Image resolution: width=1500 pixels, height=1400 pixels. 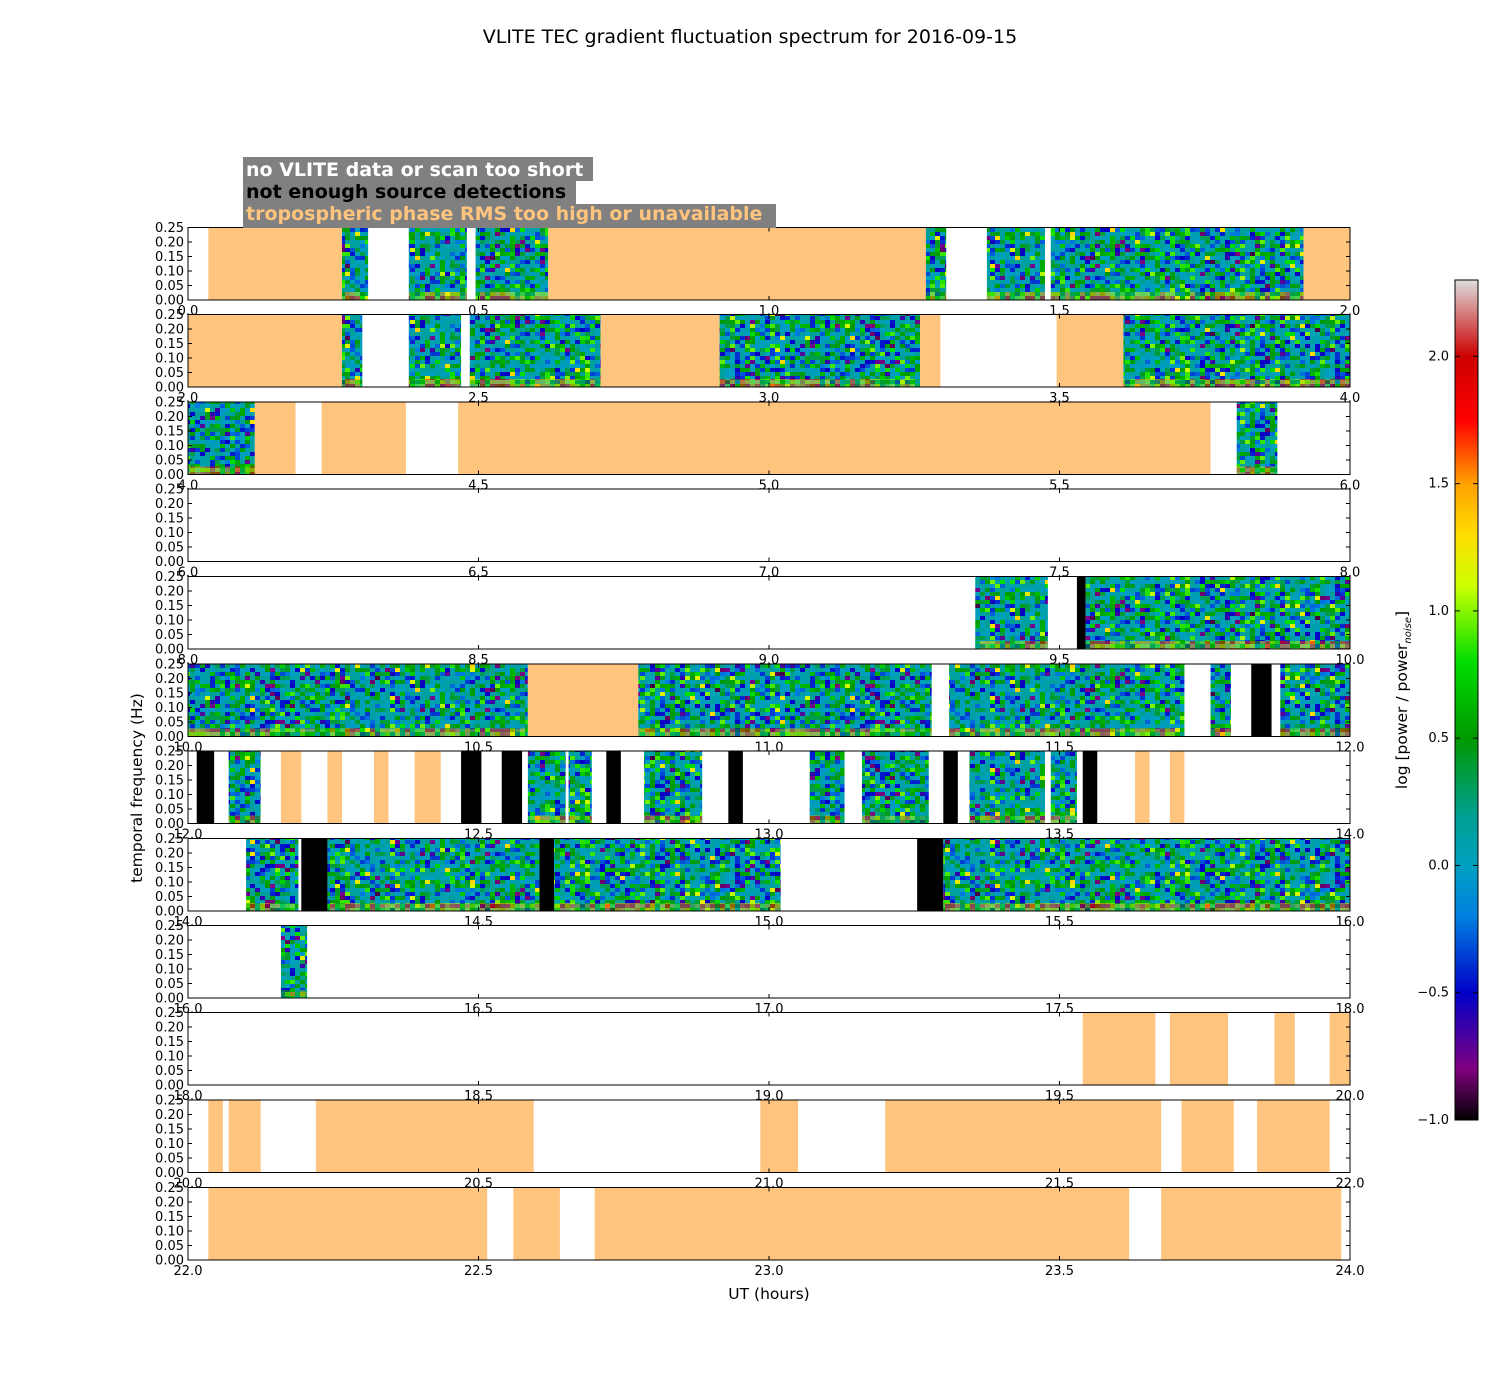 I want to click on x-tick-label: 22.5, so click(x=478, y=1271).